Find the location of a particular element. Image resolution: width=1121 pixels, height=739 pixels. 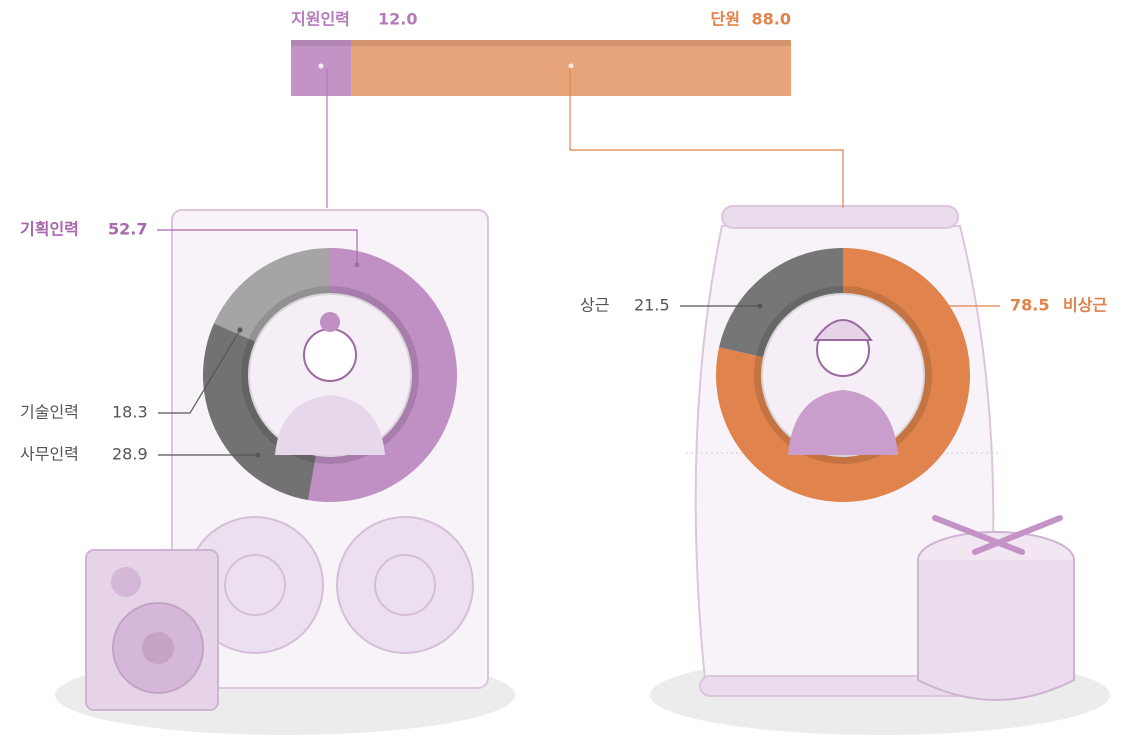

legend-label: 지원인력 is located at coordinates (320, 19).